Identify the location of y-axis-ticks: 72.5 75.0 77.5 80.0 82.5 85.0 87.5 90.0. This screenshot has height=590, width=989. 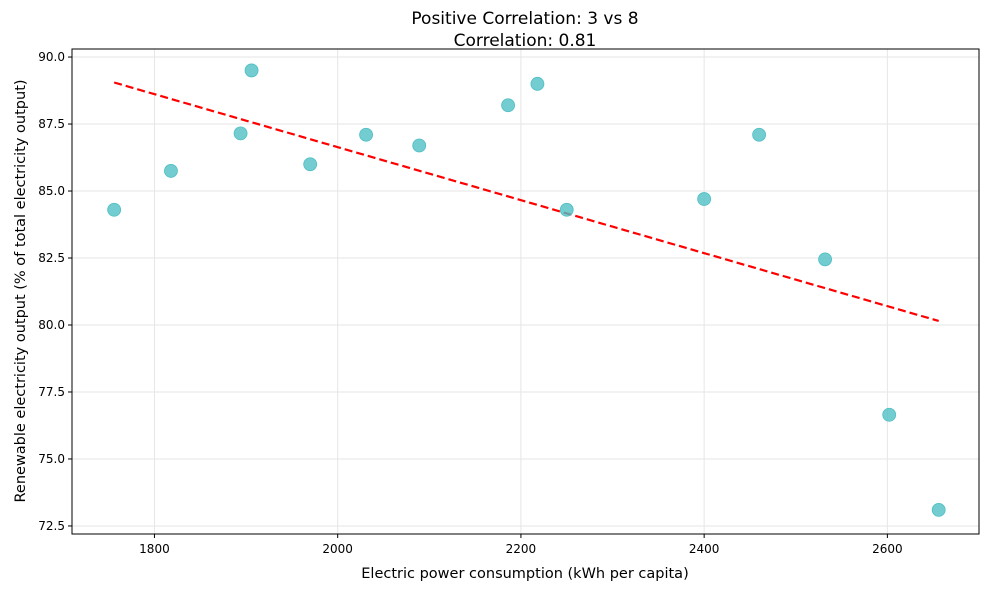
(55, 291).